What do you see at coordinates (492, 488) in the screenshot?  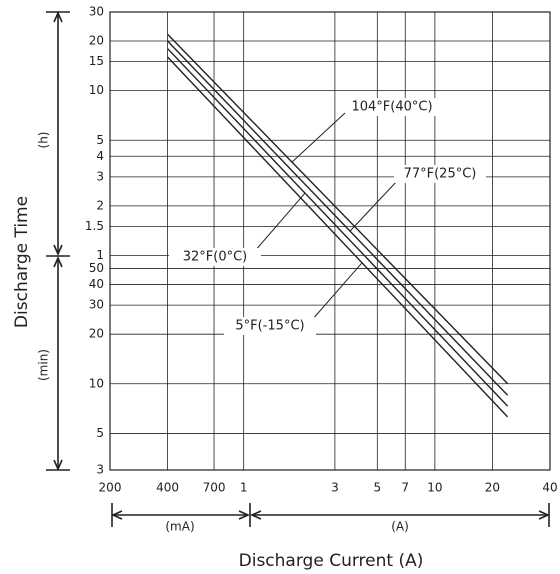 I see `x-tick-label: 20` at bounding box center [492, 488].